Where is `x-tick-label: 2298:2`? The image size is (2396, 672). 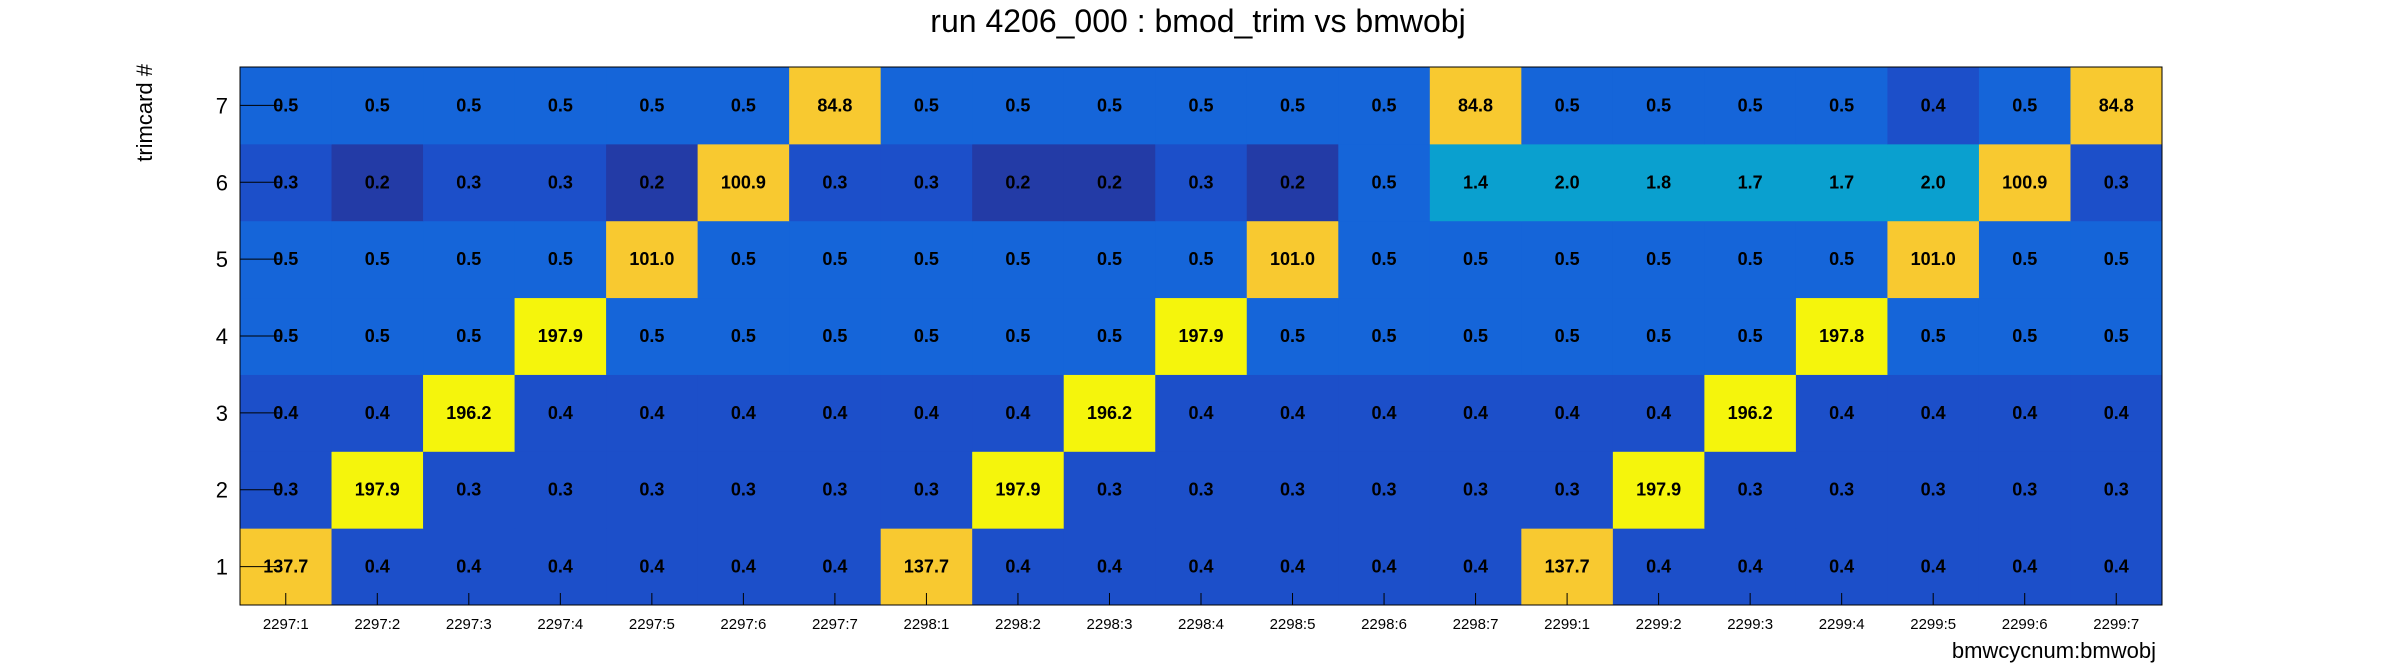
x-tick-label: 2298:2 is located at coordinates (1018, 624).